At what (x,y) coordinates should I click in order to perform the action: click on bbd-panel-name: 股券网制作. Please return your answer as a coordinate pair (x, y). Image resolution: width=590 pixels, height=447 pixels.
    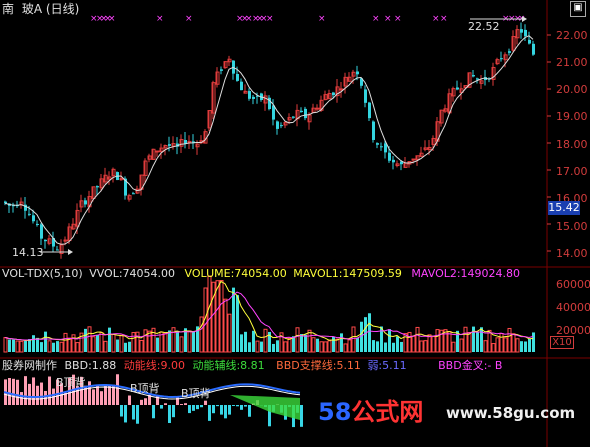
    Looking at the image, I should click on (29, 365).